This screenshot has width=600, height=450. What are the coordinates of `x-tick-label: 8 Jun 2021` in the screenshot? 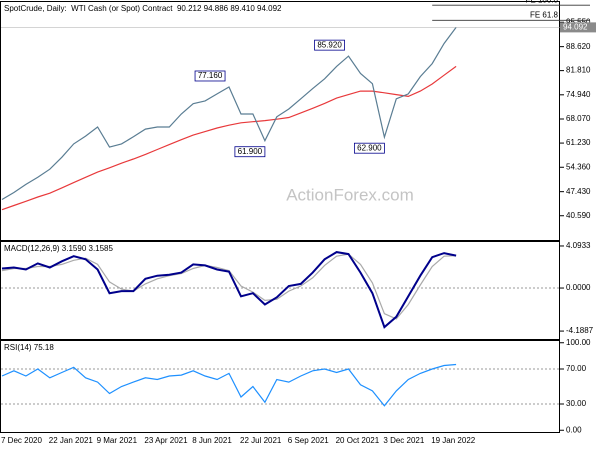 It's located at (212, 440).